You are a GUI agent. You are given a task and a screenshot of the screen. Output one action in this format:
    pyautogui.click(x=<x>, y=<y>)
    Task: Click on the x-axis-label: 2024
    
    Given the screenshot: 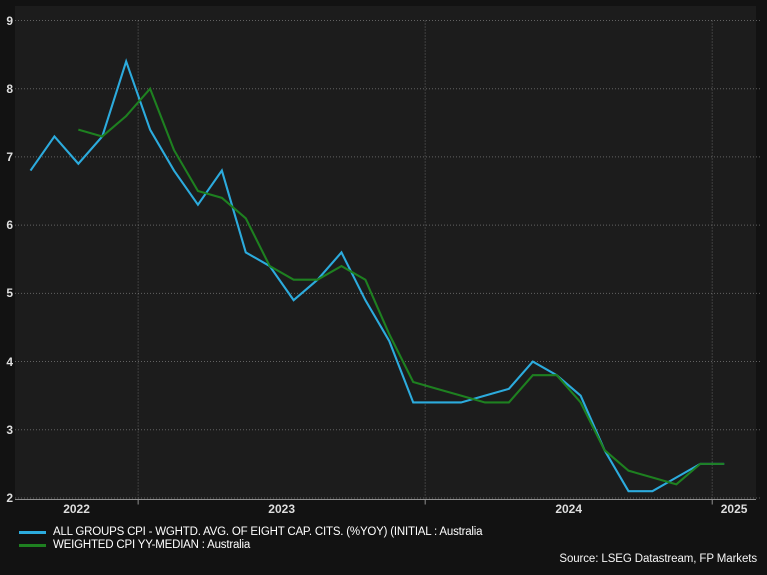 What is the action you would take?
    pyautogui.click(x=569, y=509)
    